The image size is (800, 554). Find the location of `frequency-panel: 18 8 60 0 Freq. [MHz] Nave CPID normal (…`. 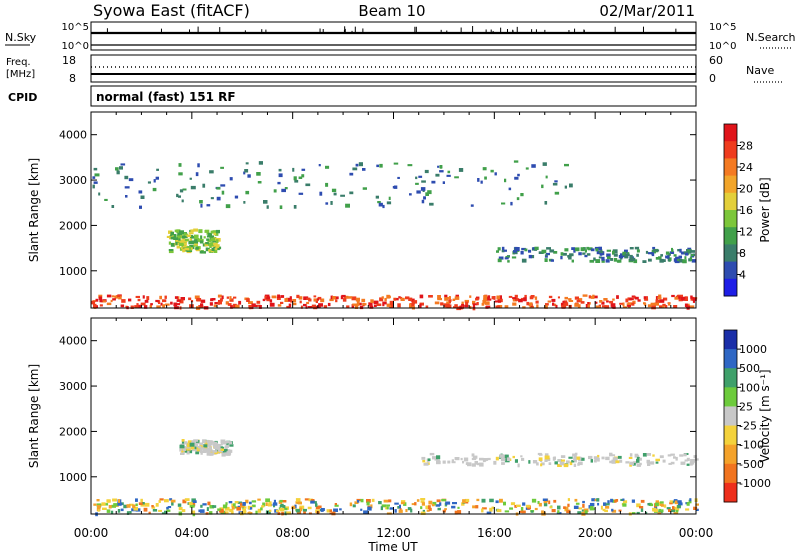

frequency-panel: 18 8 60 0 Freq. [MHz] Nave CPID normal (… is located at coordinates (394, 80).